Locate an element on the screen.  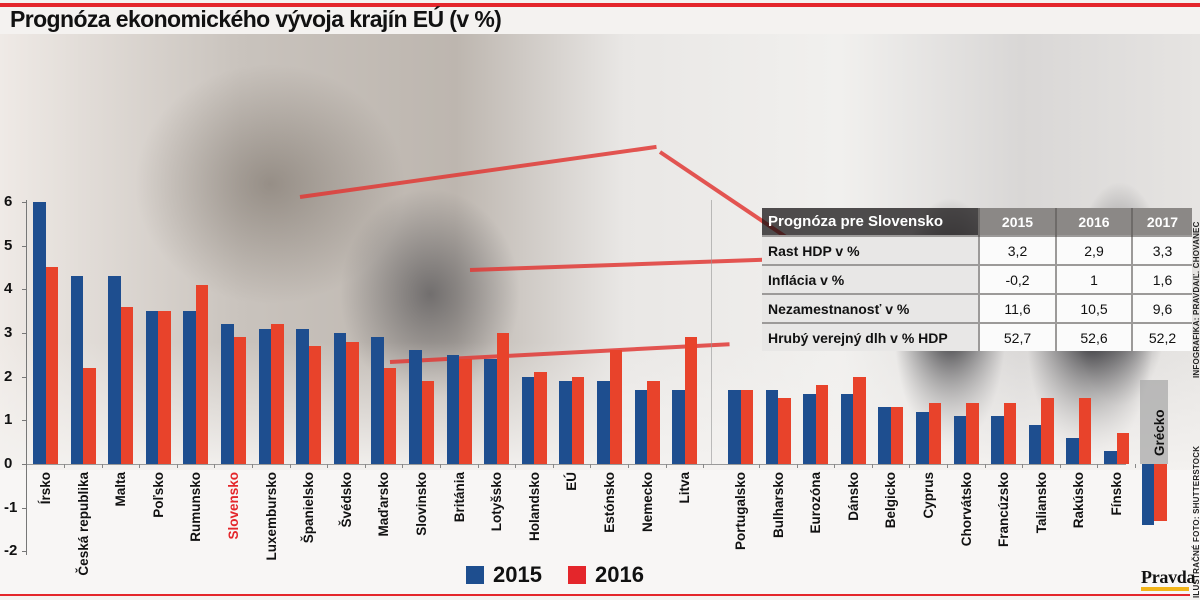
x-axis-label: Litva is located at coordinates (685, 488).